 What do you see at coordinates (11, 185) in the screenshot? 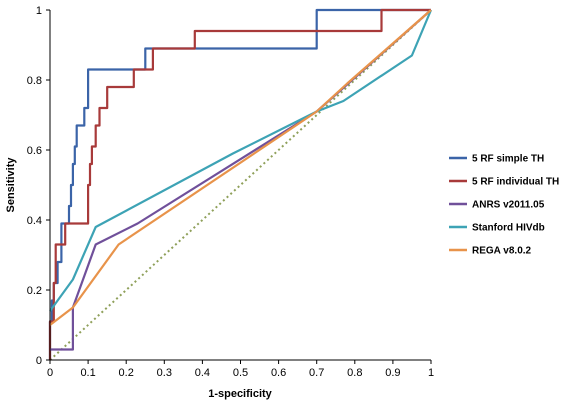
I see `y-axis-title: Sensitivity` at bounding box center [11, 185].